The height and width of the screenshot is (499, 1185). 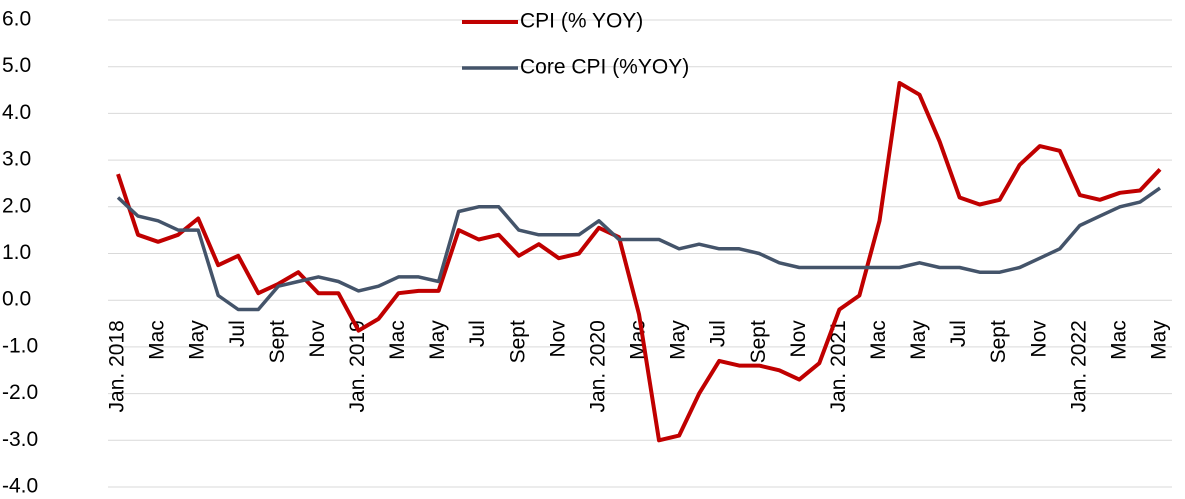 What do you see at coordinates (16, 159) in the screenshot?
I see `y-tick-label: 3.0` at bounding box center [16, 159].